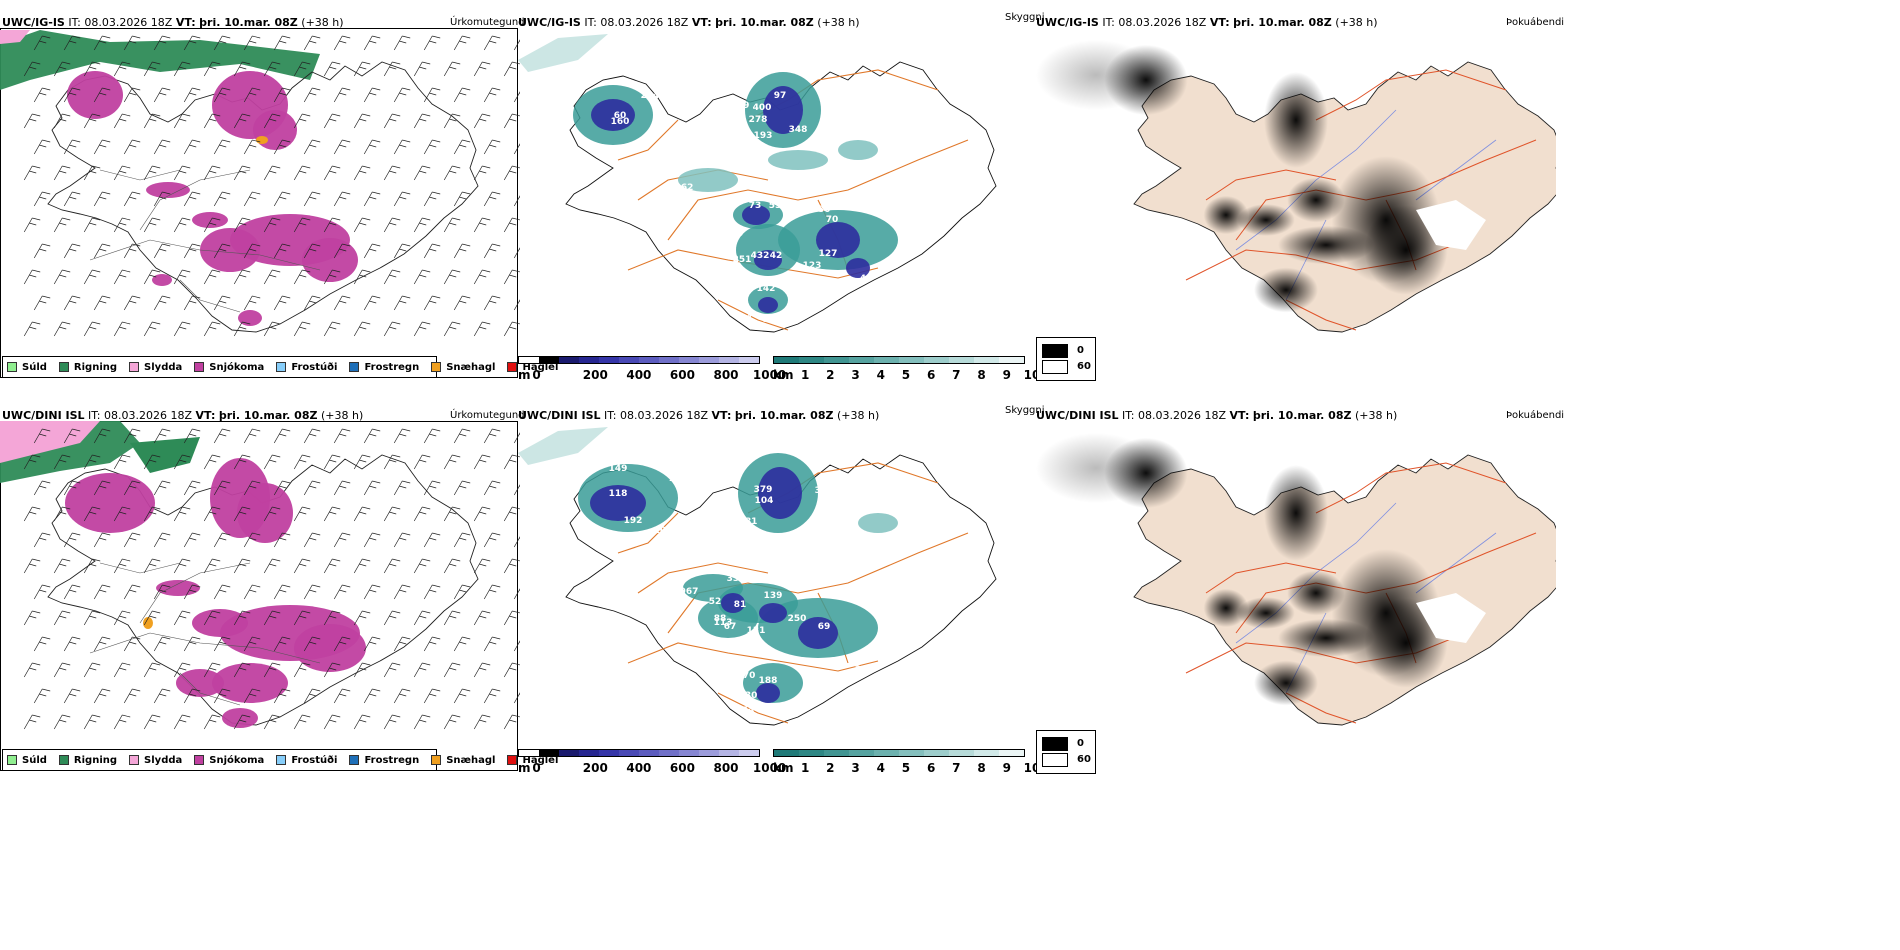 This screenshot has width=1900, height=950. What do you see at coordinates (163, 367) in the screenshot?
I see `legend-label: Slydda` at bounding box center [163, 367].